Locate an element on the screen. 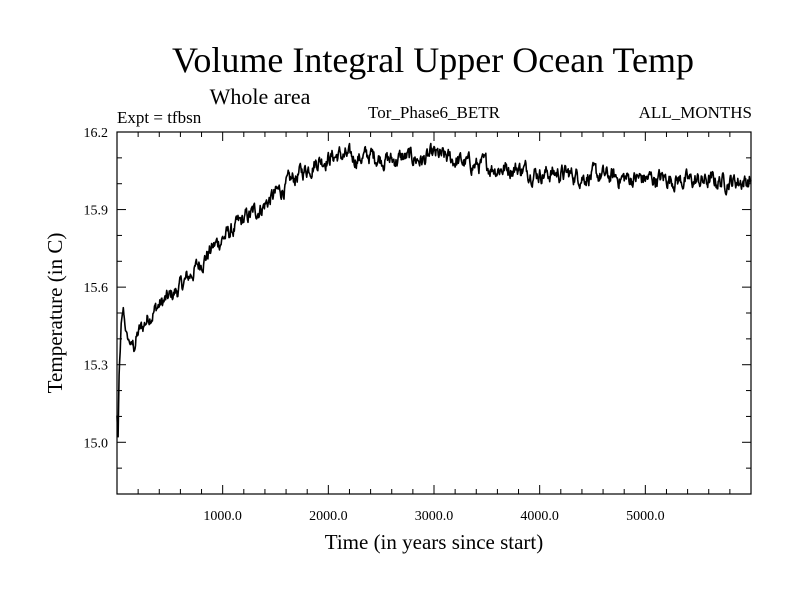 The image size is (800, 600). chart-title: Volume Integral Upper Ocean Temp is located at coordinates (433, 60).